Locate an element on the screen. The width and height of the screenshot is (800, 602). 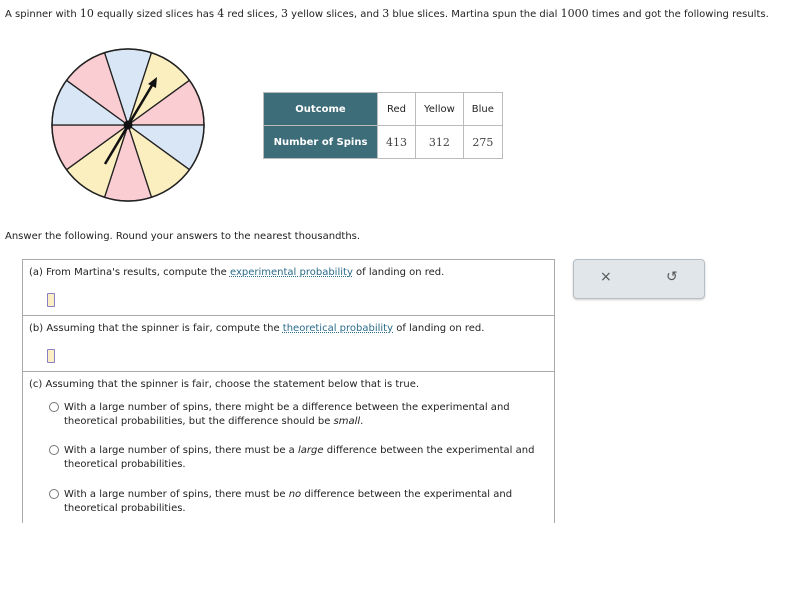
experimental-probability-link: experimental probability is located at coordinates (291, 272).